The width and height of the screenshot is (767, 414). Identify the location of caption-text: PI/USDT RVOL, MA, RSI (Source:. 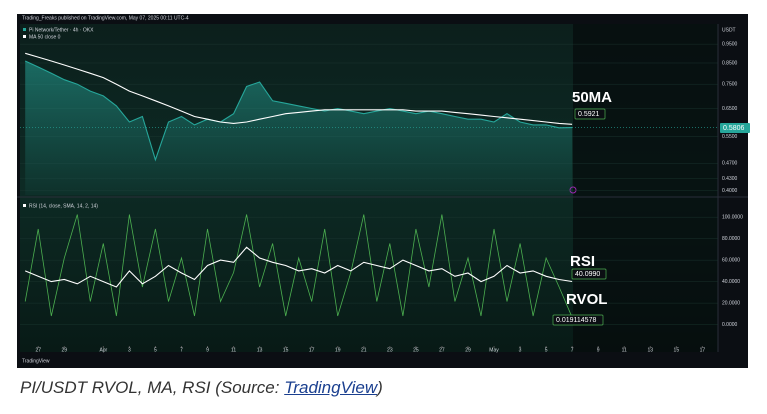
(152, 387).